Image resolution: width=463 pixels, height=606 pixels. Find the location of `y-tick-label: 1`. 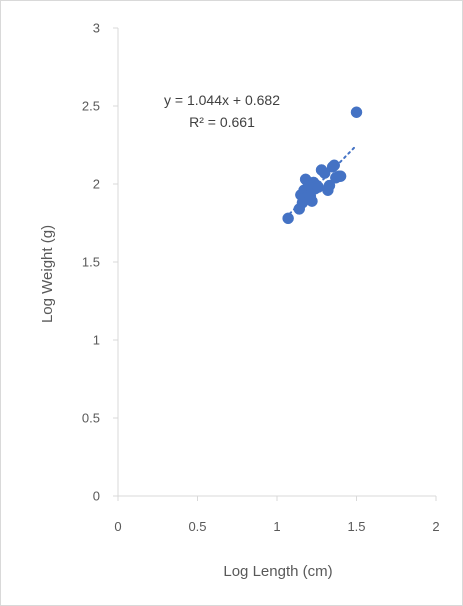

y-tick-label: 1 is located at coordinates (96, 340).